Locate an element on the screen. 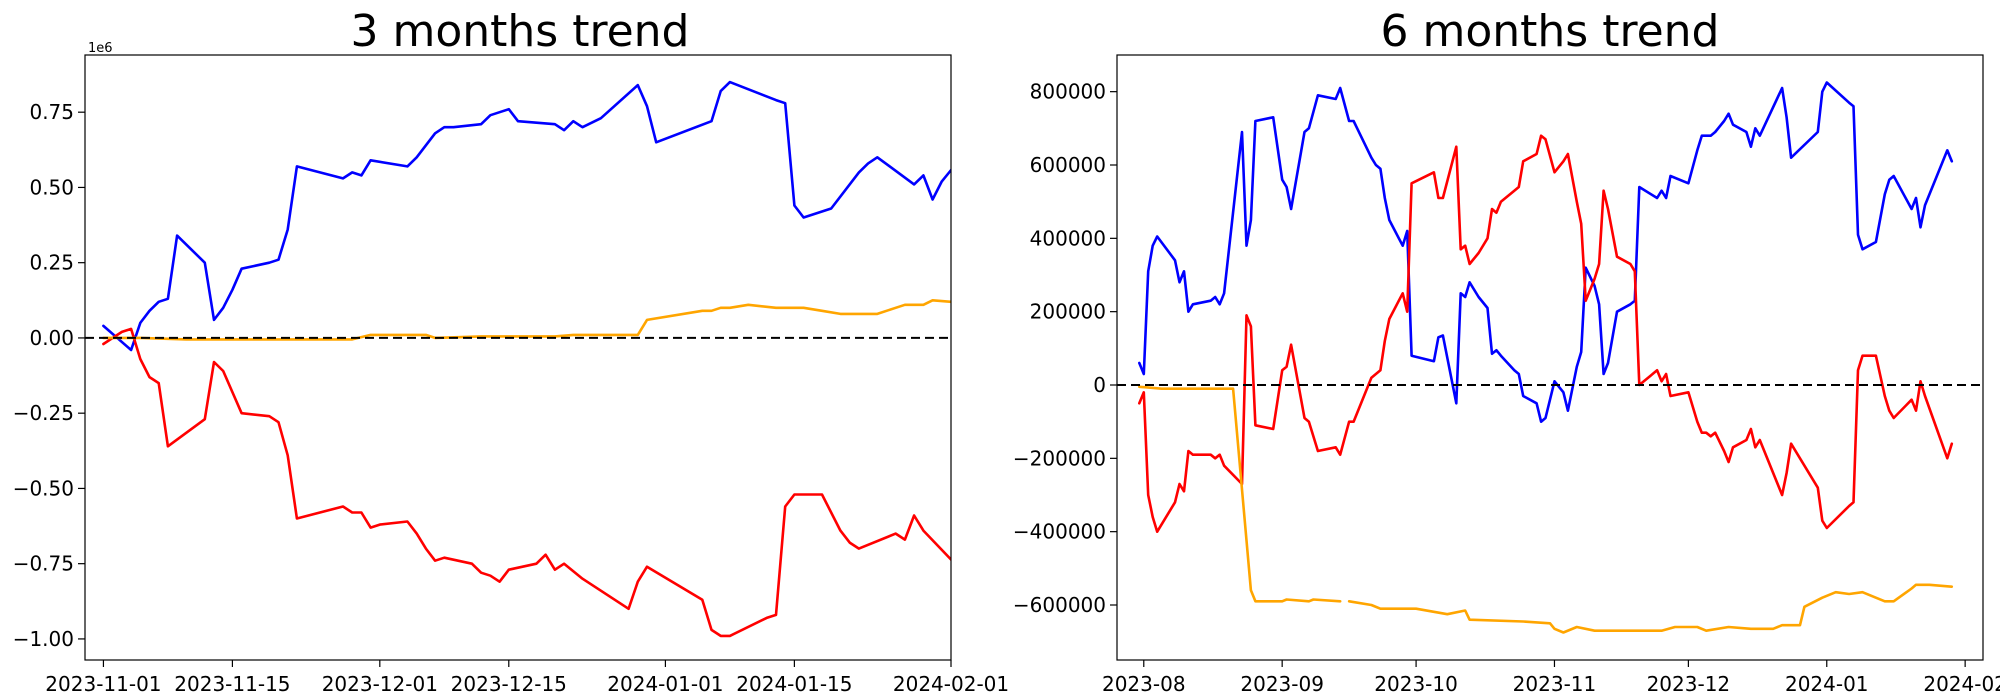 The height and width of the screenshot is (700, 2000). y-tick-label: −1.00 is located at coordinates (43, 639).